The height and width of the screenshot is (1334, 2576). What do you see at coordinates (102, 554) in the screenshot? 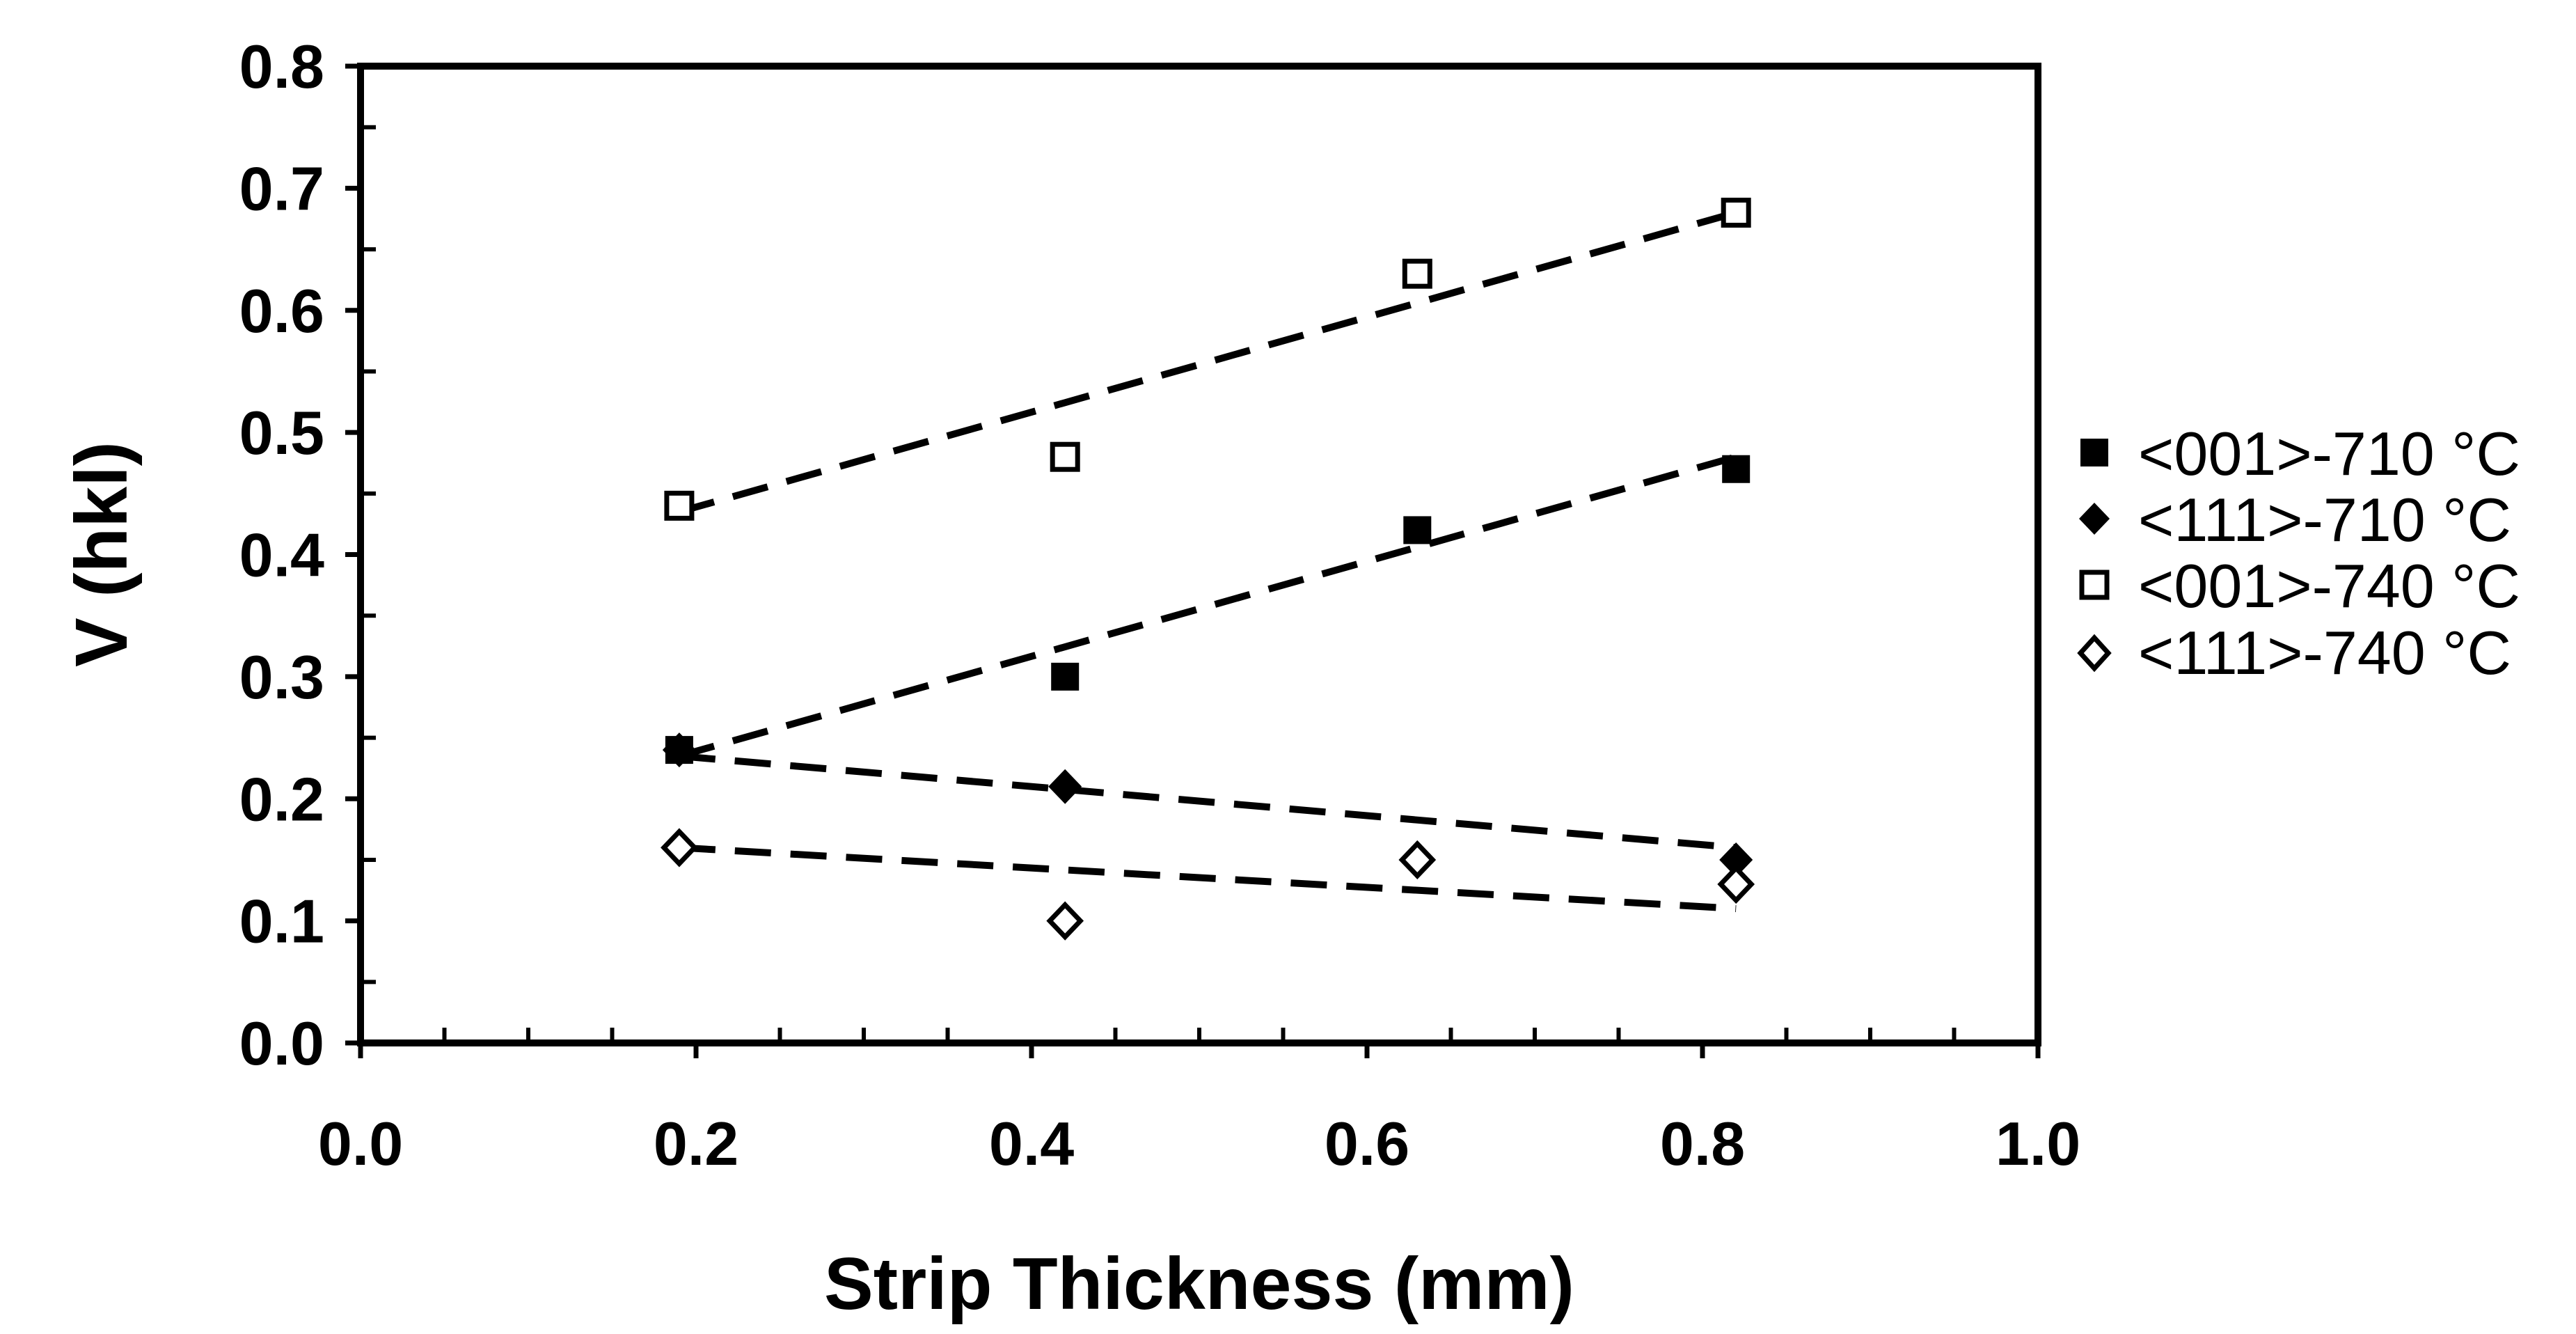
I see `y-axis-title: V (hkl)` at bounding box center [102, 554].